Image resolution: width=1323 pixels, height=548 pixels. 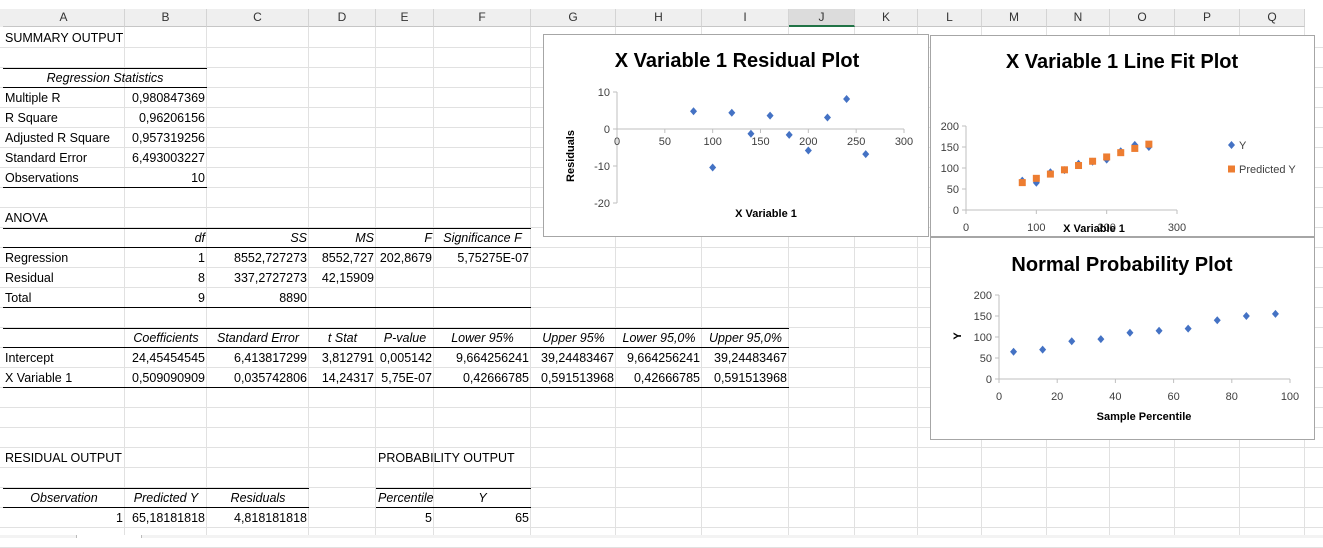 What do you see at coordinates (347, 378) in the screenshot?
I see `coefficient-cell: 14,24317` at bounding box center [347, 378].